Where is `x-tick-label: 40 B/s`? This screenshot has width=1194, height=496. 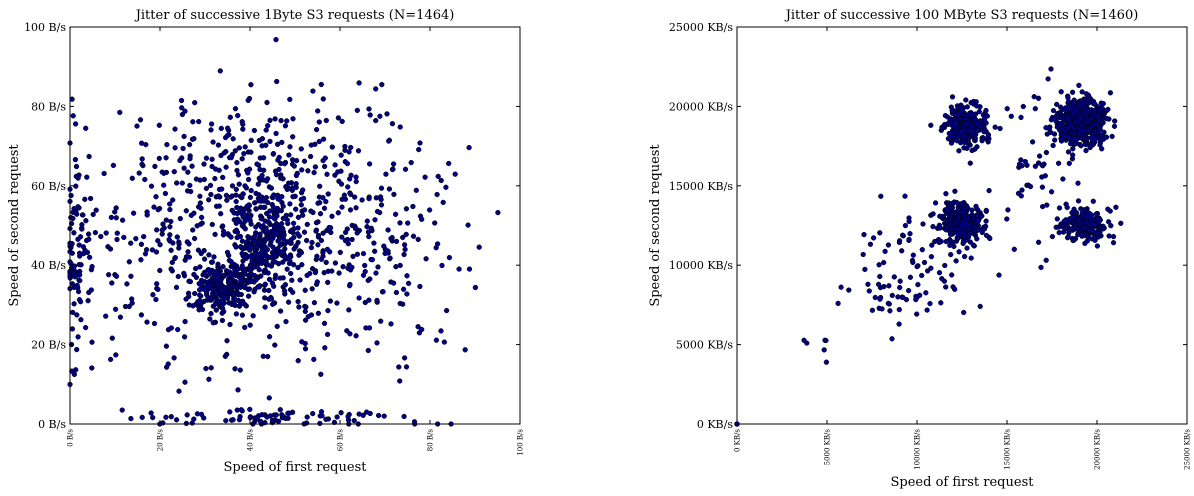 x-tick-label: 40 B/s is located at coordinates (251, 440).